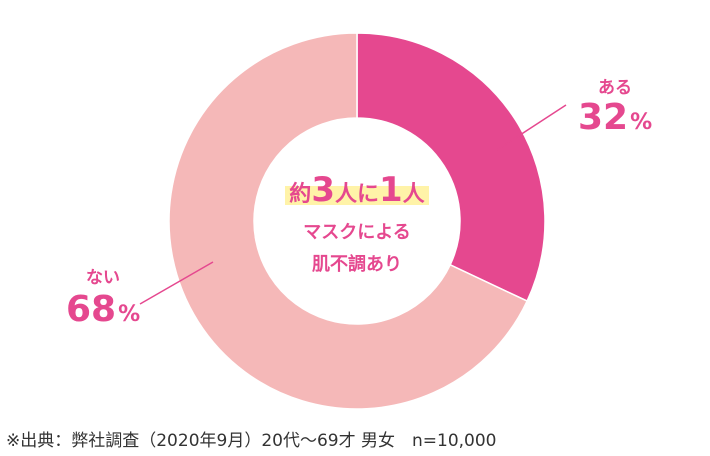 The height and width of the screenshot is (456, 710). What do you see at coordinates (251, 441) in the screenshot?
I see `source-note: ※出典：弊社調査（2020年9月）20代〜69才 男女 n=10,000` at bounding box center [251, 441].